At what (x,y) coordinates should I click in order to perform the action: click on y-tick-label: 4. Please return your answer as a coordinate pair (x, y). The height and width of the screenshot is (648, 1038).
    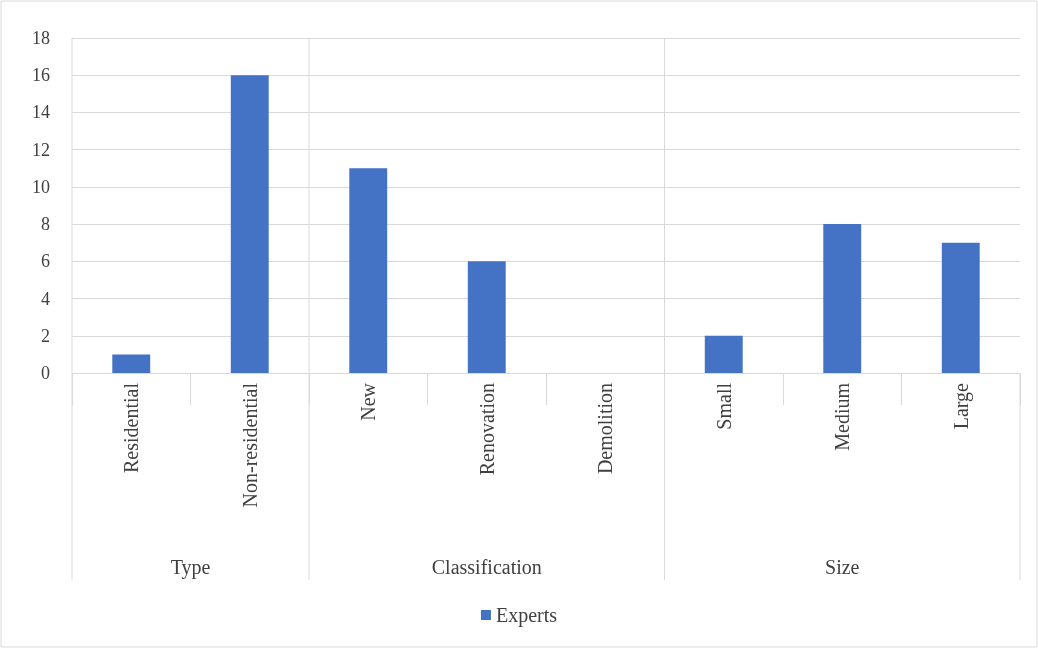
    Looking at the image, I should click on (45, 298).